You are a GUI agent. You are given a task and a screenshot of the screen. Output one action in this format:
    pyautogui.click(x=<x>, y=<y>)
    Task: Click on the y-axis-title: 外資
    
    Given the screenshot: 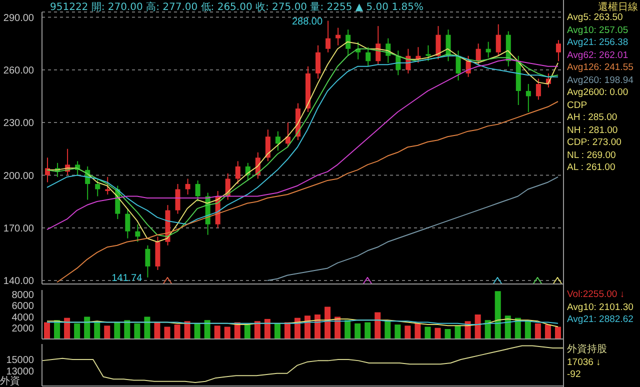 What is the action you would take?
    pyautogui.click(x=10, y=381)
    